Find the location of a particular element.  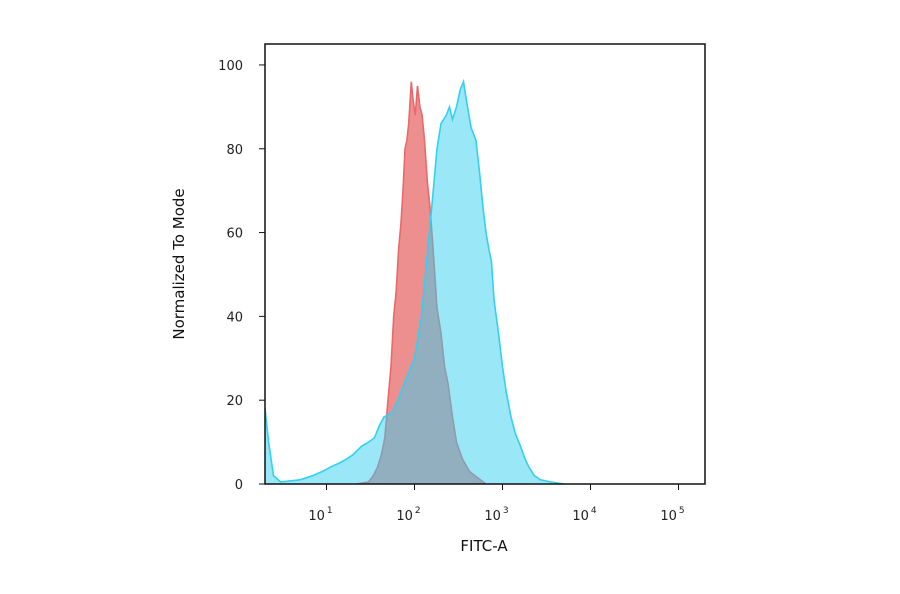

y-tick-label-3: 40 is located at coordinates (234, 317).